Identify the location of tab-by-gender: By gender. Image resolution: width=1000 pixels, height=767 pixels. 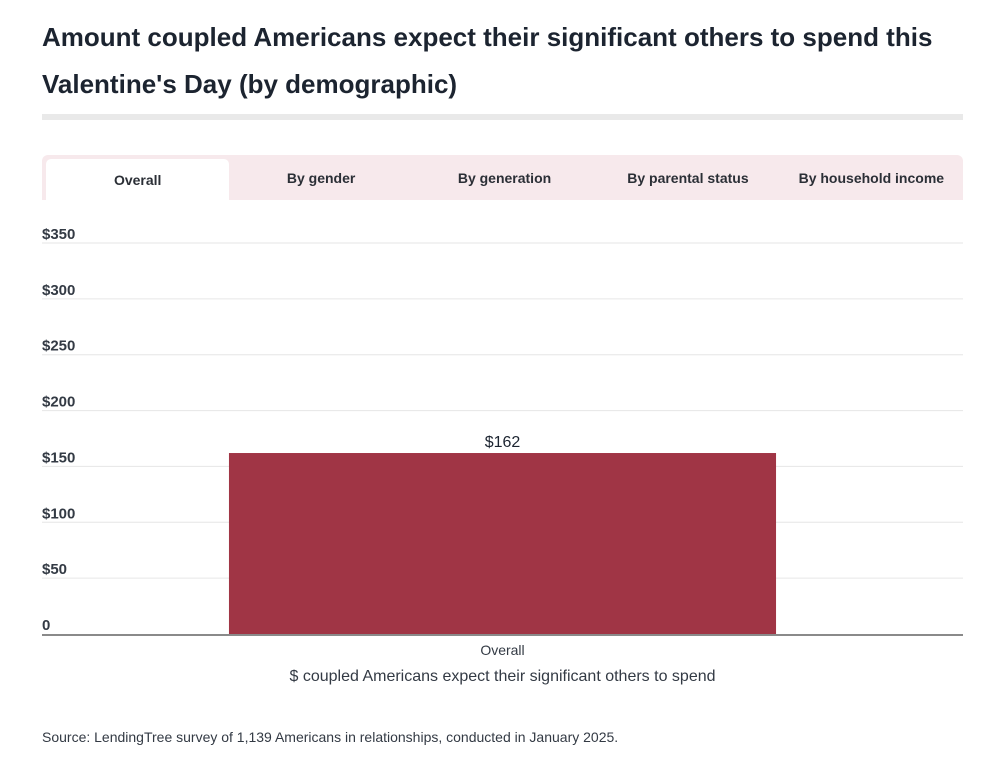
(321, 177).